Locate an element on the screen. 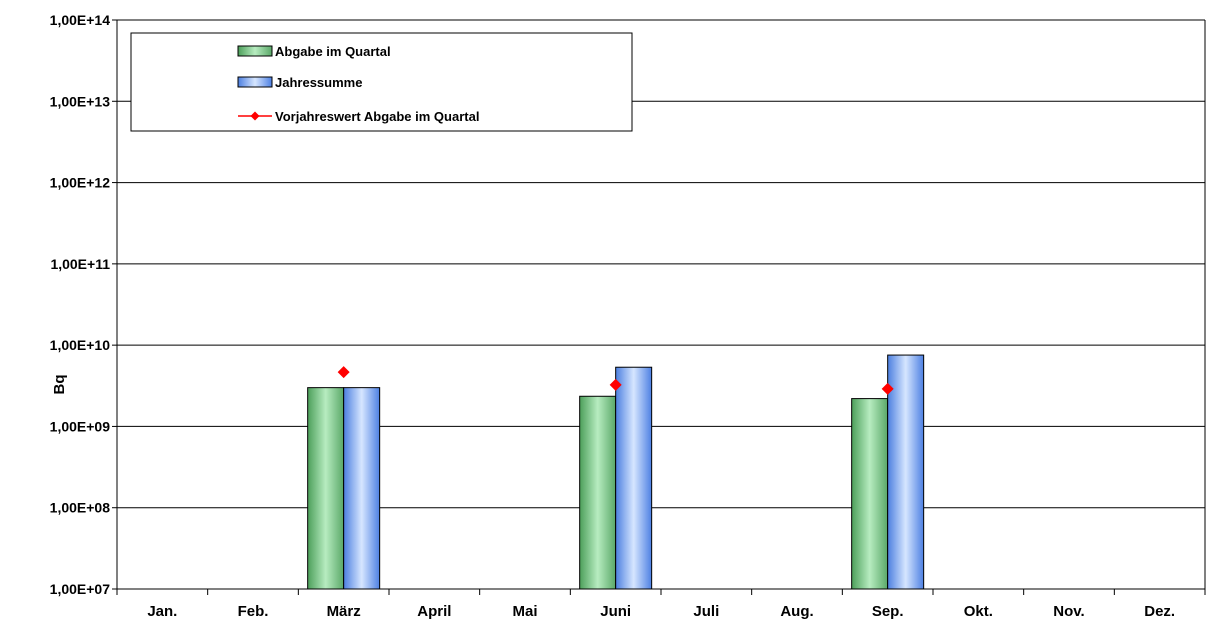  x-tick-label: Aug. is located at coordinates (796, 611).